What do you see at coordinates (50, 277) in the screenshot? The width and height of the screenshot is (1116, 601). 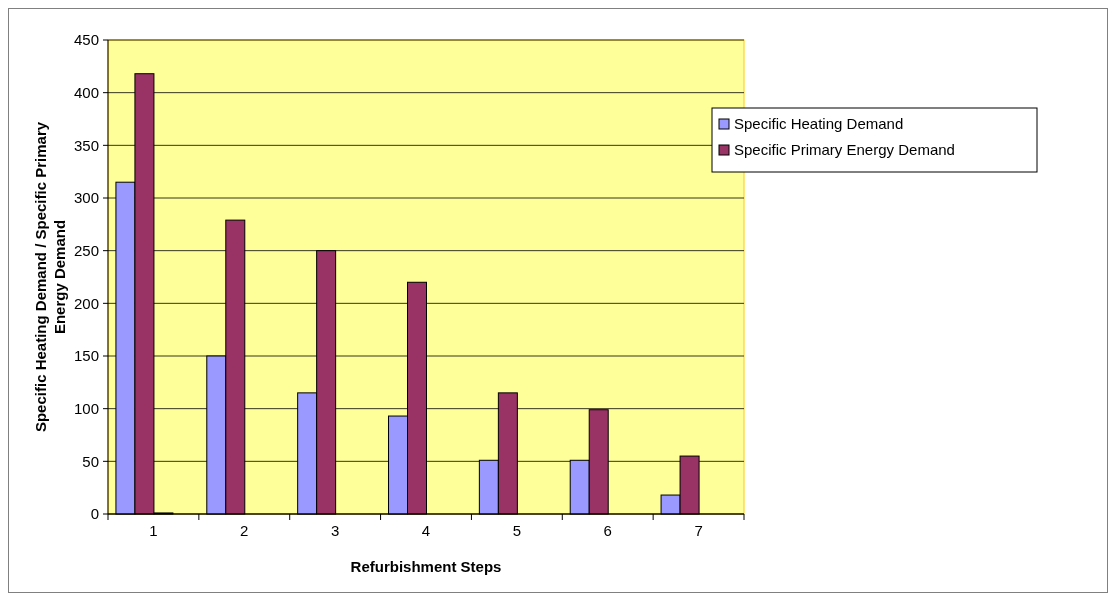 I see `y-axis-title: Specific Heating Demand / Specific Primary Energy Demand` at bounding box center [50, 277].